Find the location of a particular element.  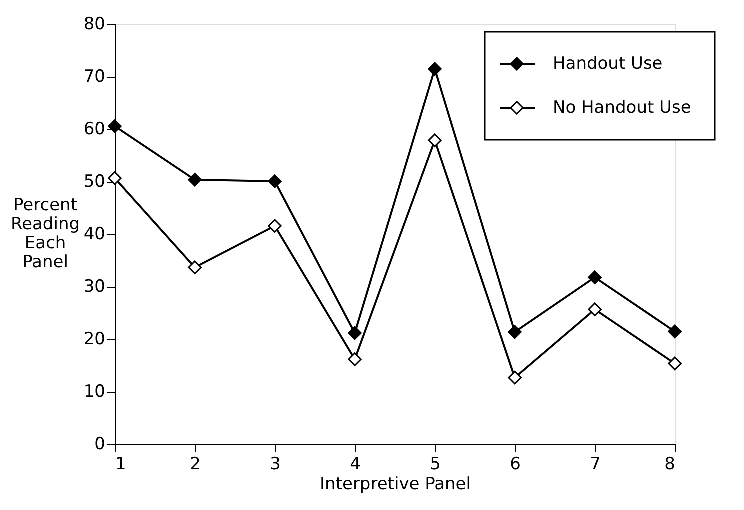

y-tick-label: 50 is located at coordinates (95, 182).